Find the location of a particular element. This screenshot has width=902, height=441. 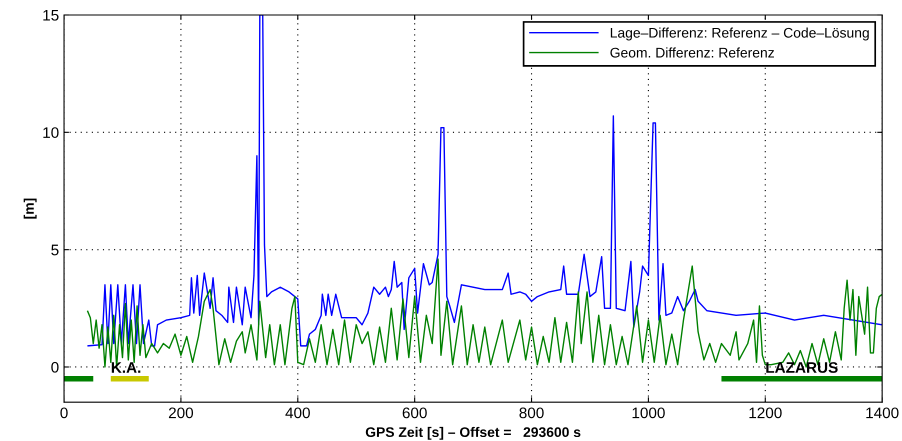

annotation: K.A. is located at coordinates (126, 367).